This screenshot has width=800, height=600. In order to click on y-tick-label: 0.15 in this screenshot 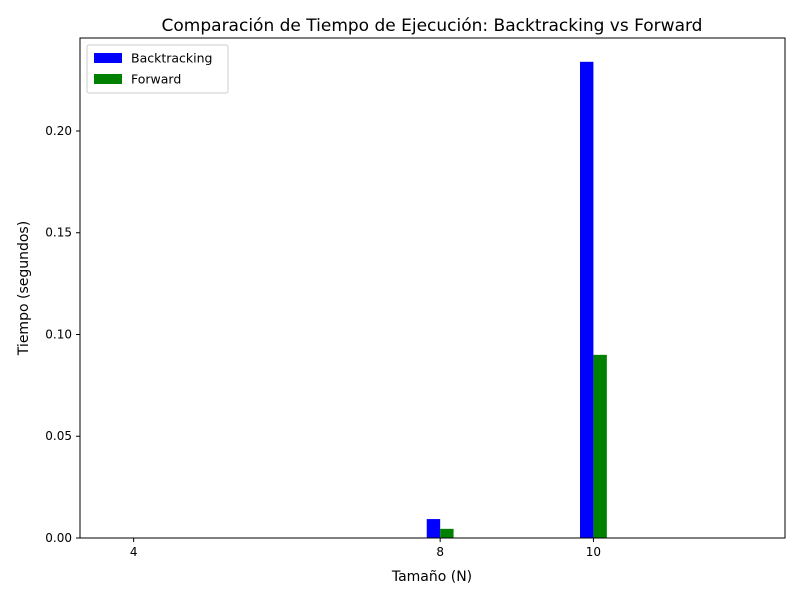, I will do `click(58, 233)`.